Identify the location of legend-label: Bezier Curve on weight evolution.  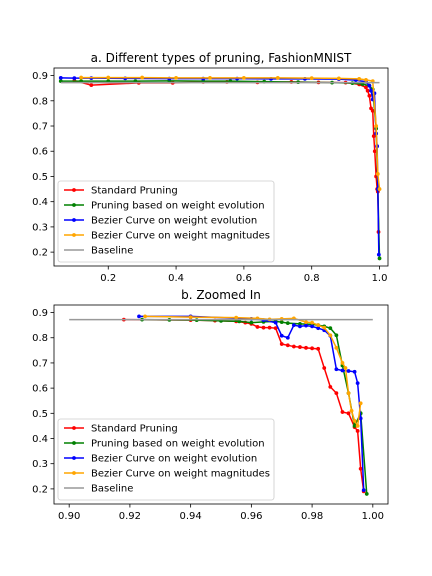
(174, 221).